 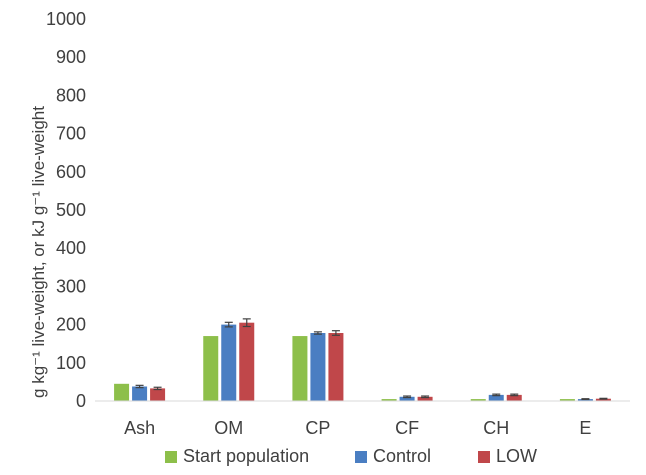 What do you see at coordinates (71, 363) in the screenshot?
I see `y-tick-label: 100` at bounding box center [71, 363].